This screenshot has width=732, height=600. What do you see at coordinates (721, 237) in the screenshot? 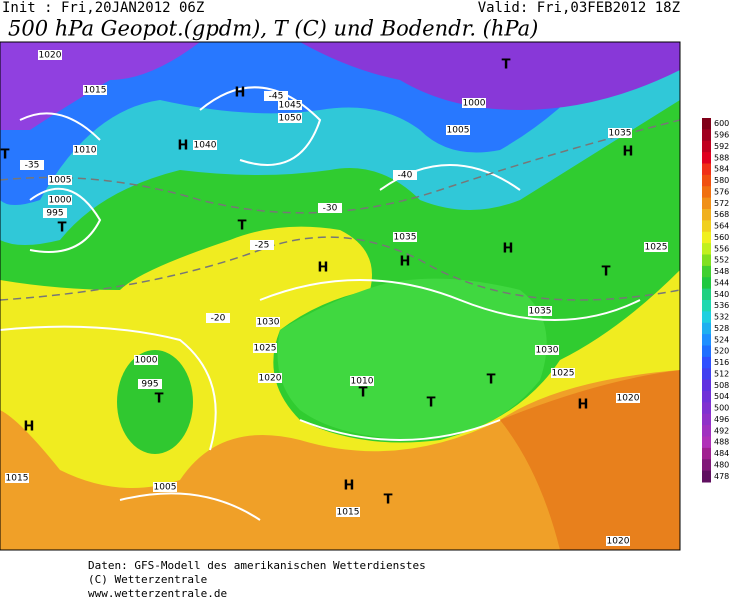
I see `scale-label: 560` at bounding box center [721, 237].